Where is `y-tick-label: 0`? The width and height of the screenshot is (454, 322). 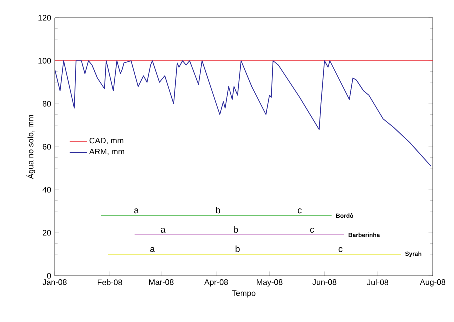
y-tick-label: 0 is located at coordinates (49, 276).